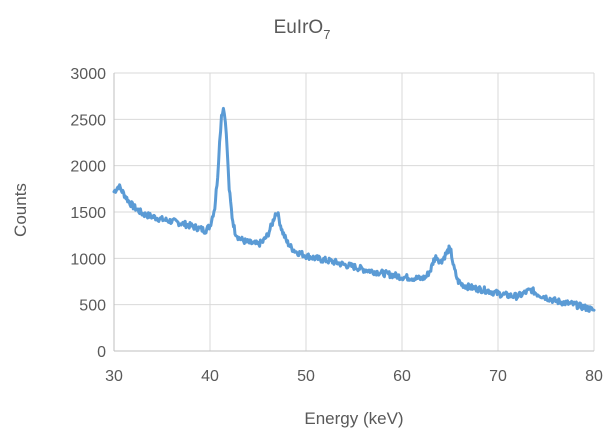 The height and width of the screenshot is (432, 606). I want to click on chart-title-subscript: 7, so click(326, 34).